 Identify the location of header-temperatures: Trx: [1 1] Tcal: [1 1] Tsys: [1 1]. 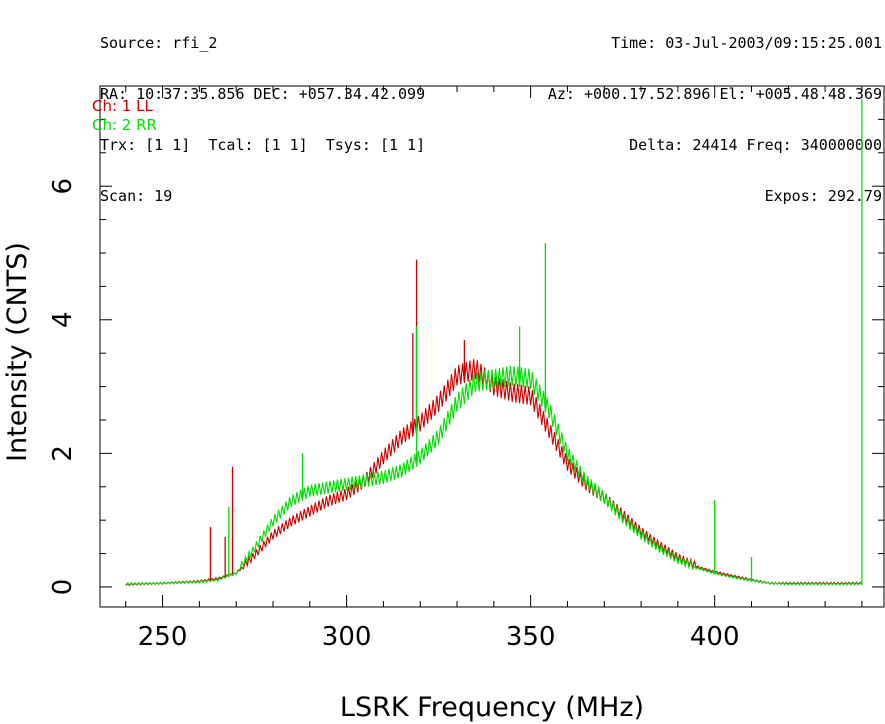
(263, 145).